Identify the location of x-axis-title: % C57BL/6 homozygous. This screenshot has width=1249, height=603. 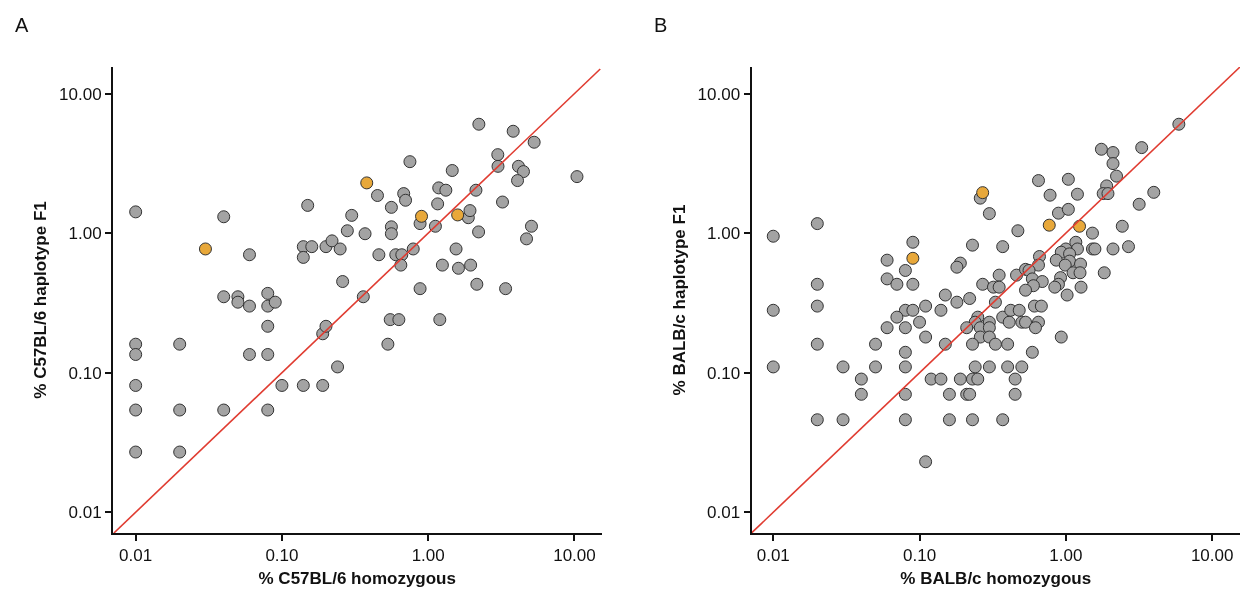
(357, 579).